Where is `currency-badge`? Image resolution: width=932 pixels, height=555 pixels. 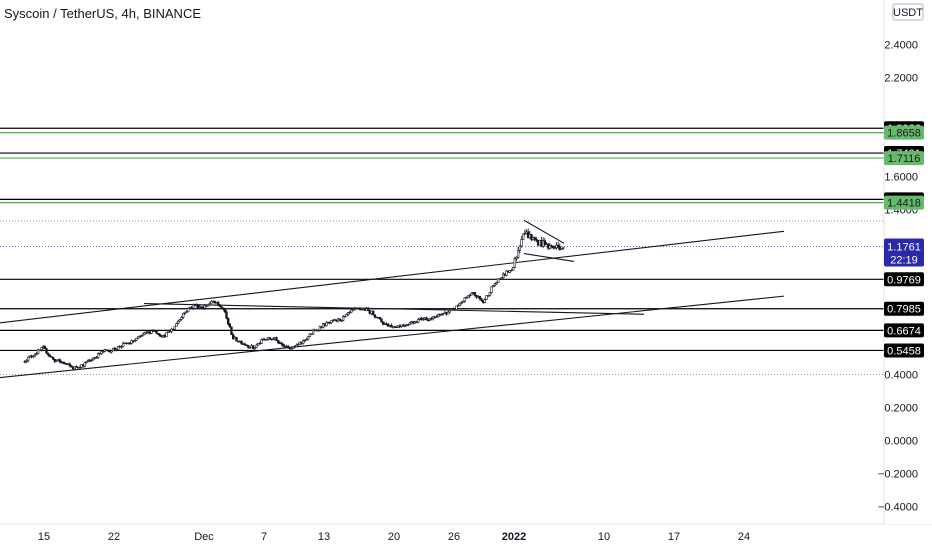 currency-badge is located at coordinates (908, 12).